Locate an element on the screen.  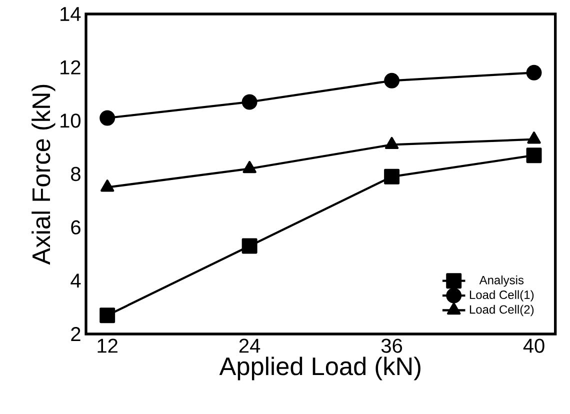
x-tick-label: 40 is located at coordinates (533, 345).